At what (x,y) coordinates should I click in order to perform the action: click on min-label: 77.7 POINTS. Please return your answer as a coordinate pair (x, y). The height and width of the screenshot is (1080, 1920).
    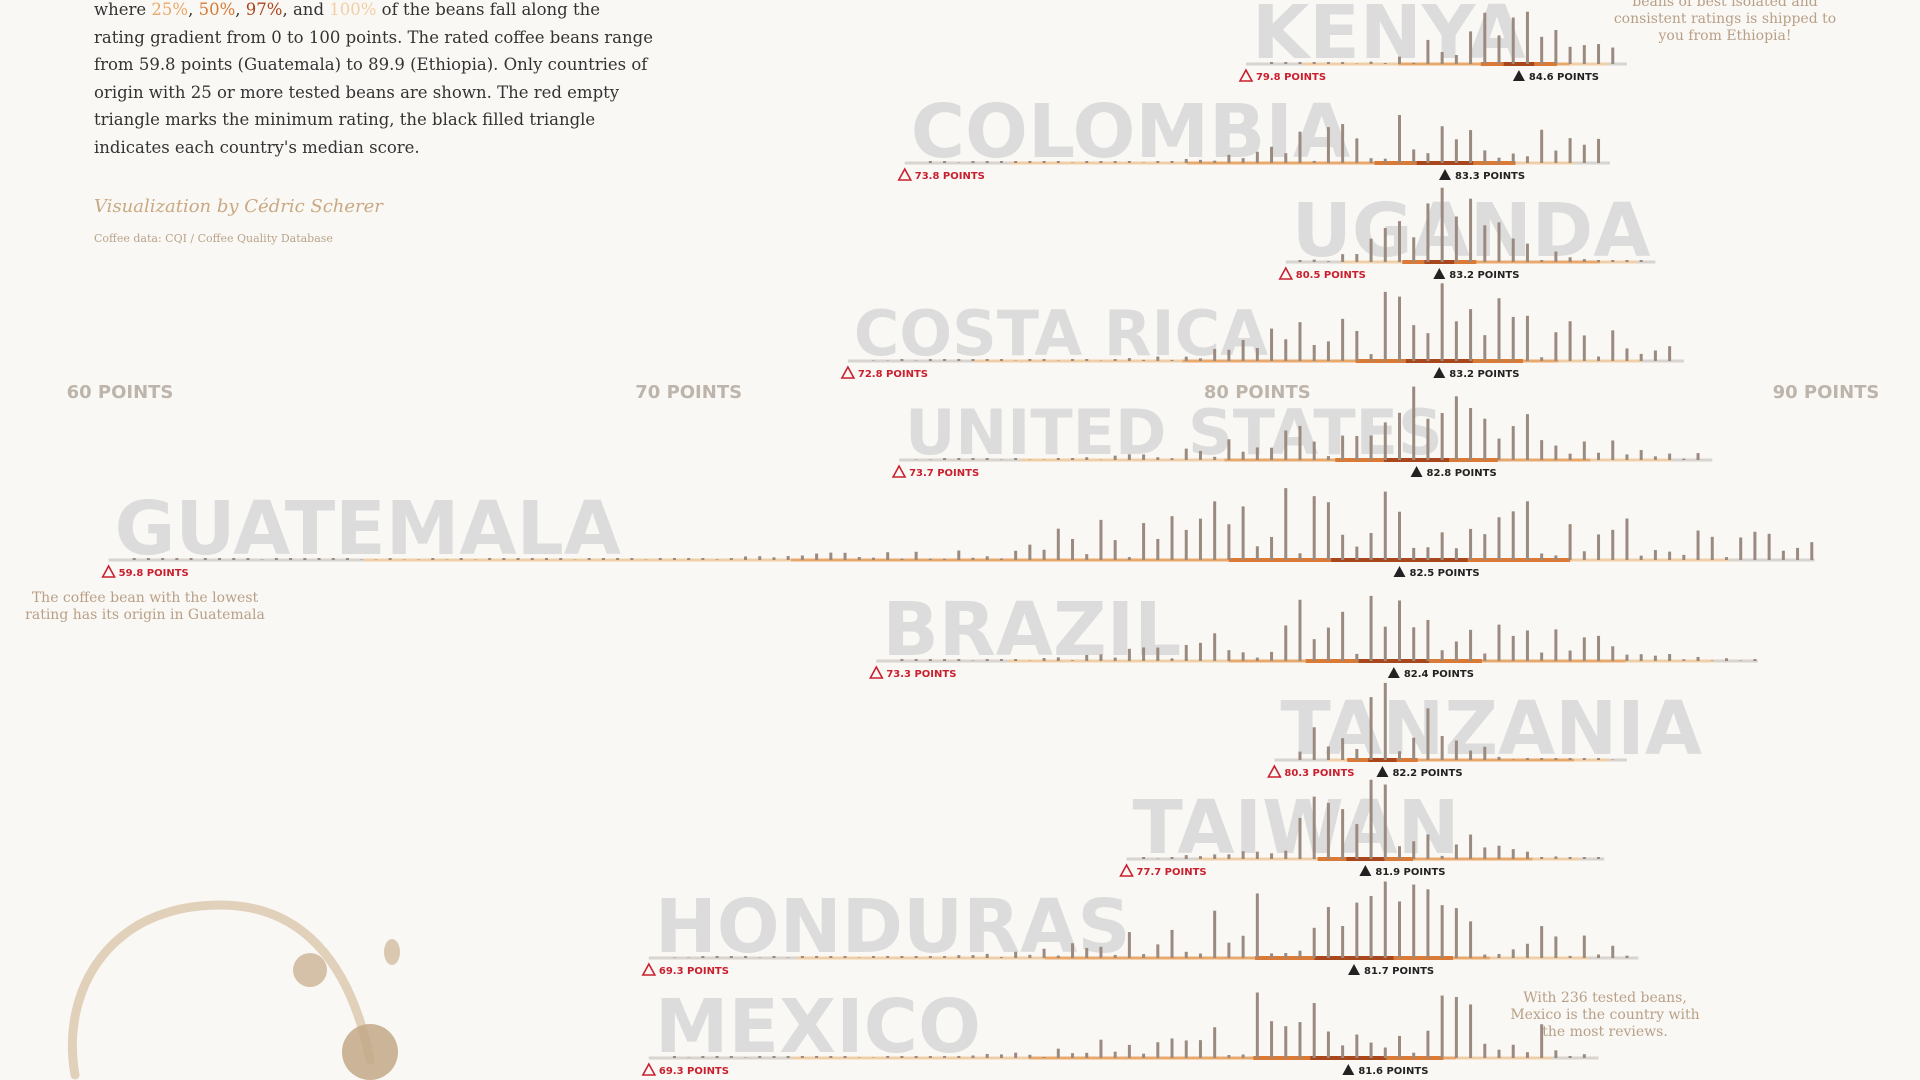
    Looking at the image, I should click on (1172, 872).